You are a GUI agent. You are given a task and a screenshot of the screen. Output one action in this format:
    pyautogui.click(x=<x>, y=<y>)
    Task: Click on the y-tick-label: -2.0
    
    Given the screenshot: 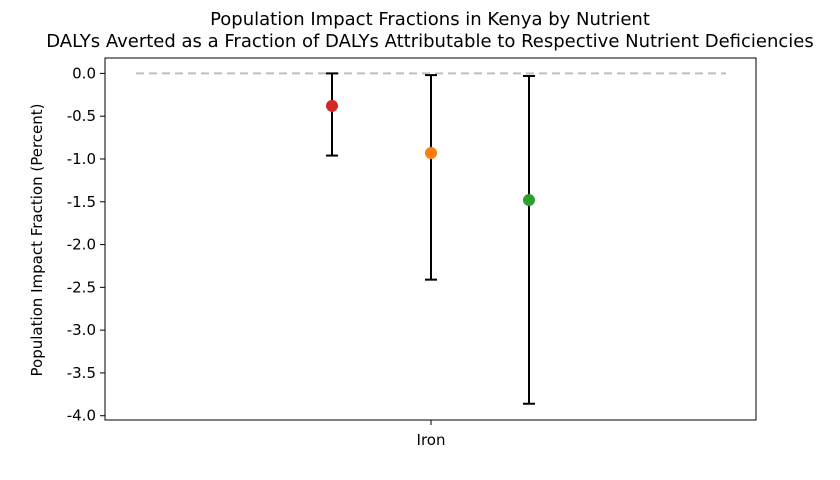 What is the action you would take?
    pyautogui.click(x=81, y=245)
    